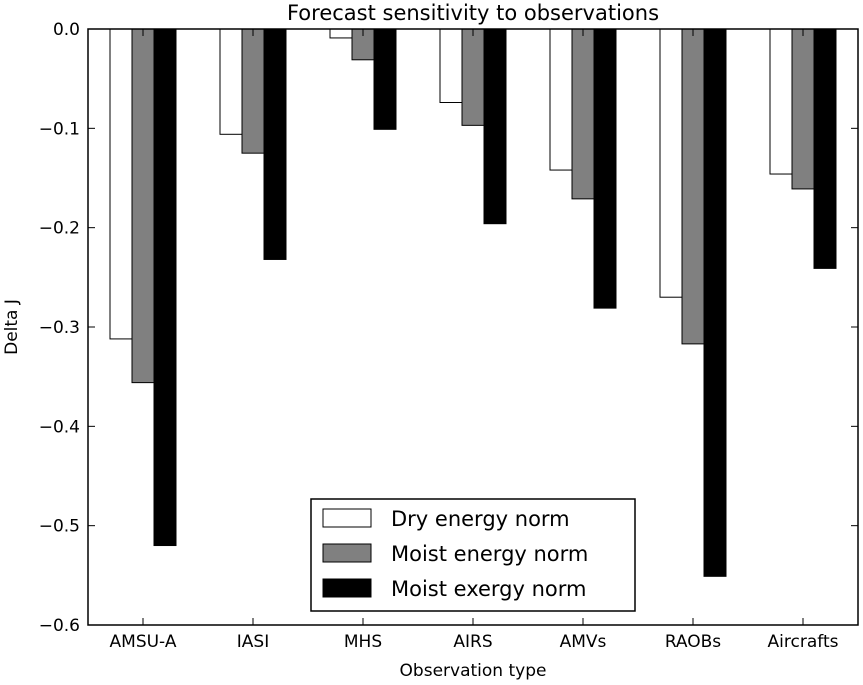  Describe the element at coordinates (347, 518) in the screenshot. I see `legend-swatch-dry-energy-norm` at that location.